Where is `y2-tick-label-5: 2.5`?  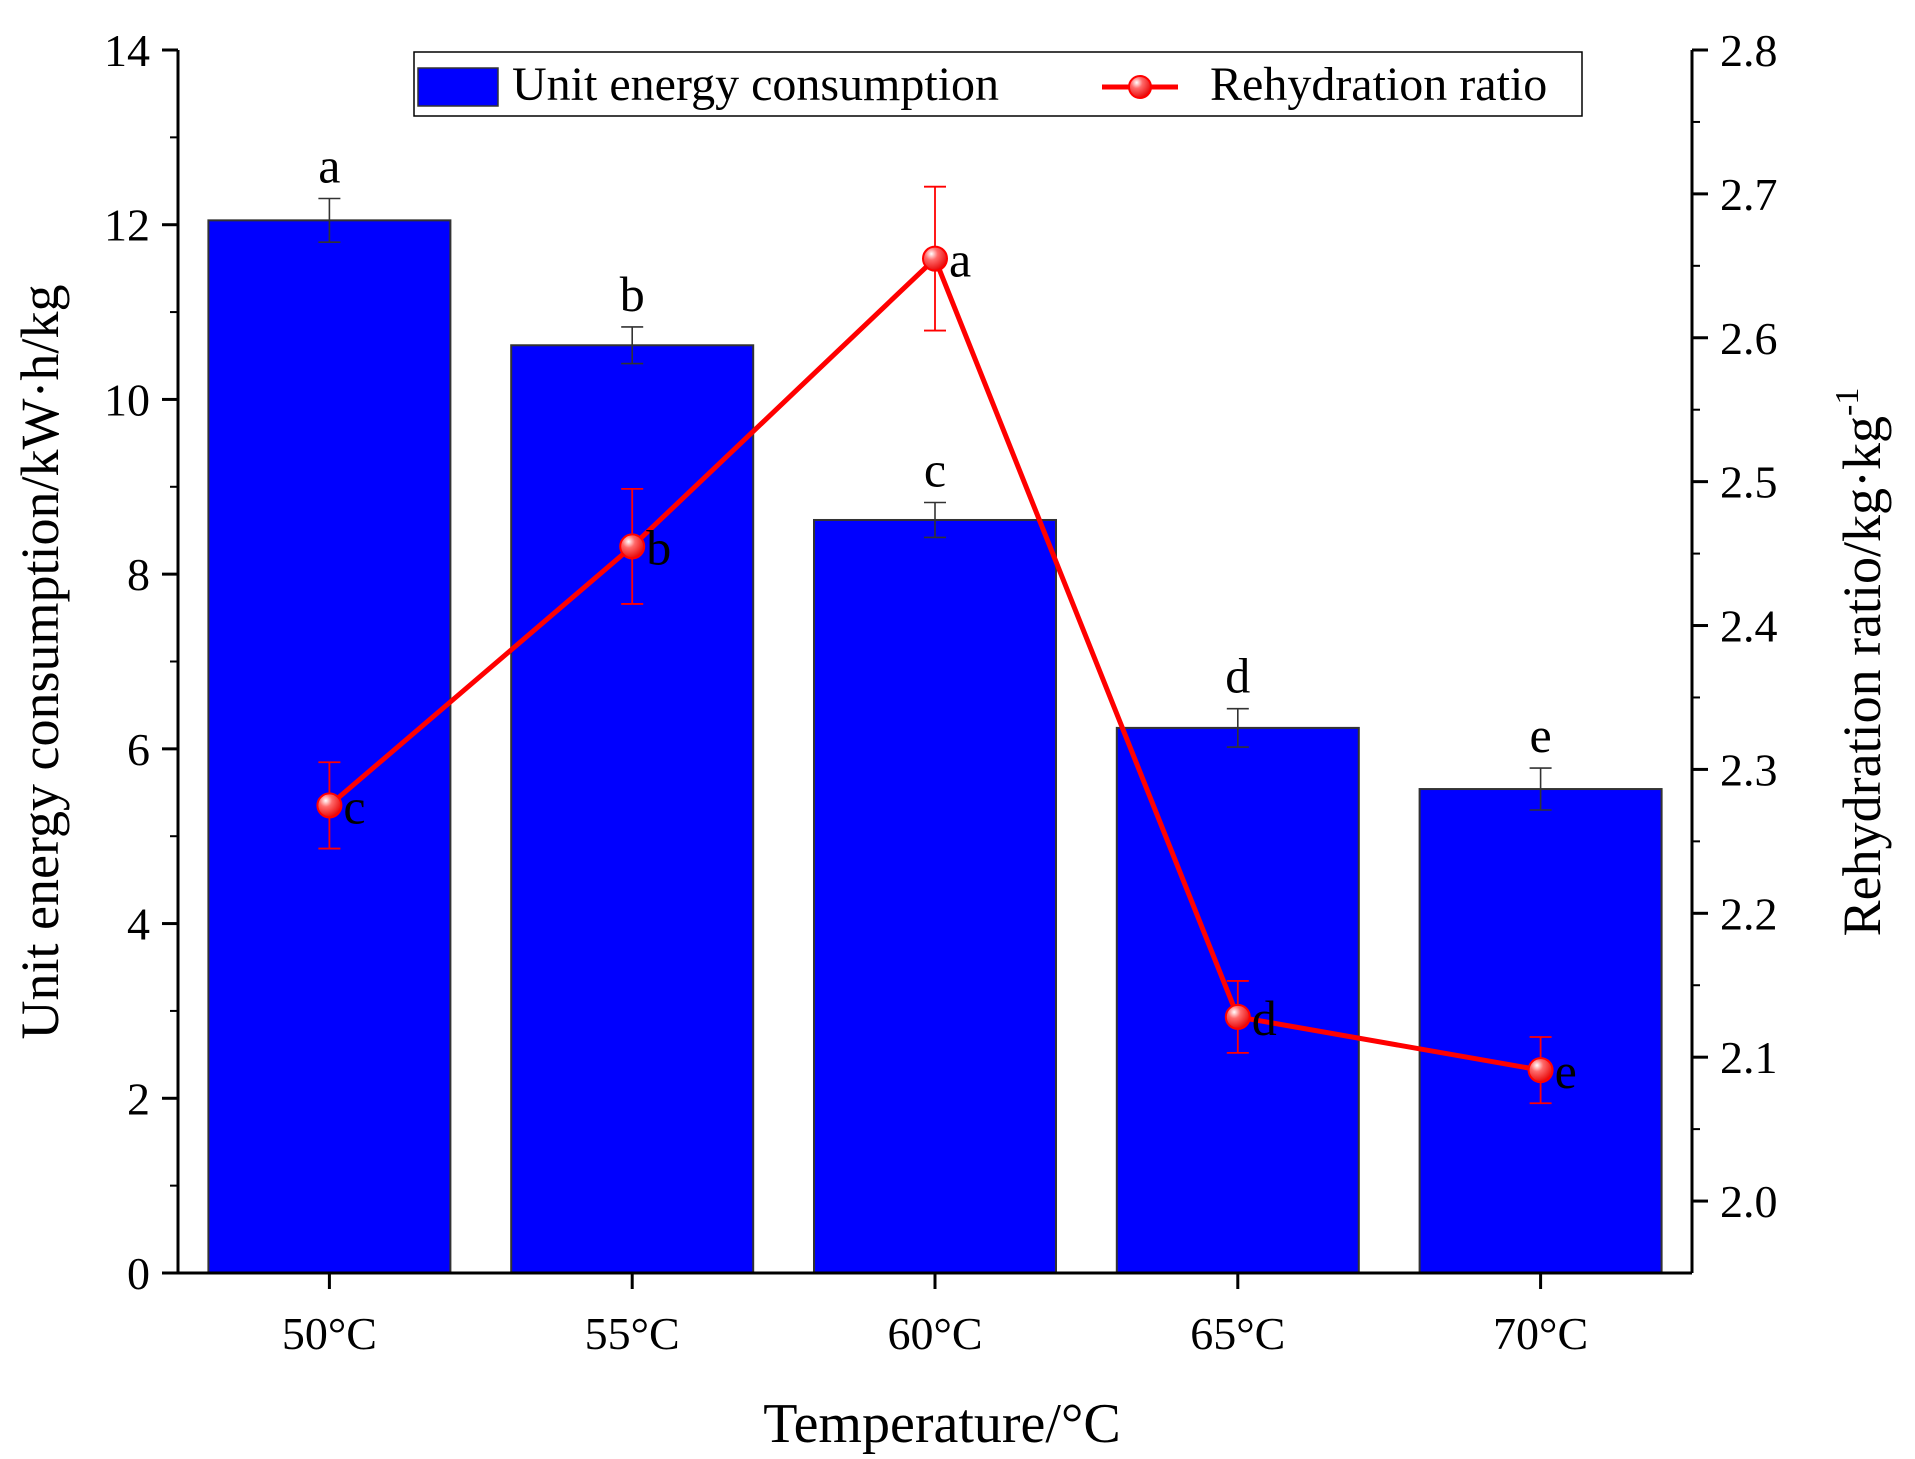 y2-tick-label-5: 2.5 is located at coordinates (1749, 482).